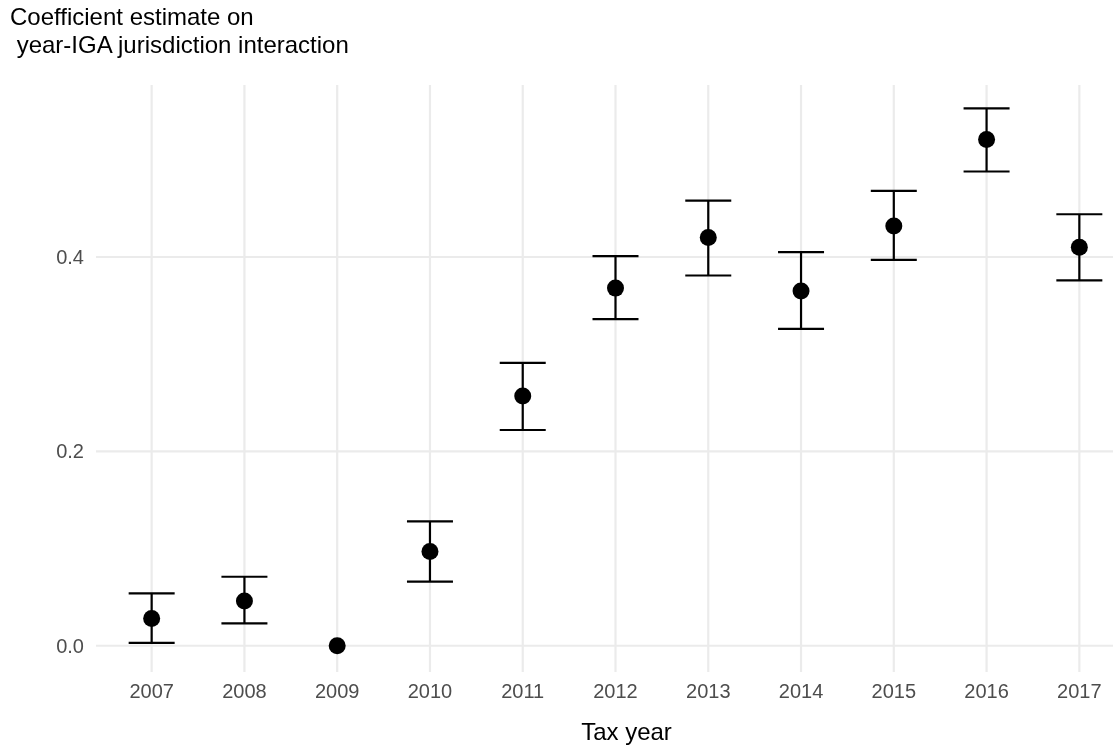 Image resolution: width=1113 pixels, height=750 pixels. I want to click on x-tick-label: 2012, so click(615, 691).